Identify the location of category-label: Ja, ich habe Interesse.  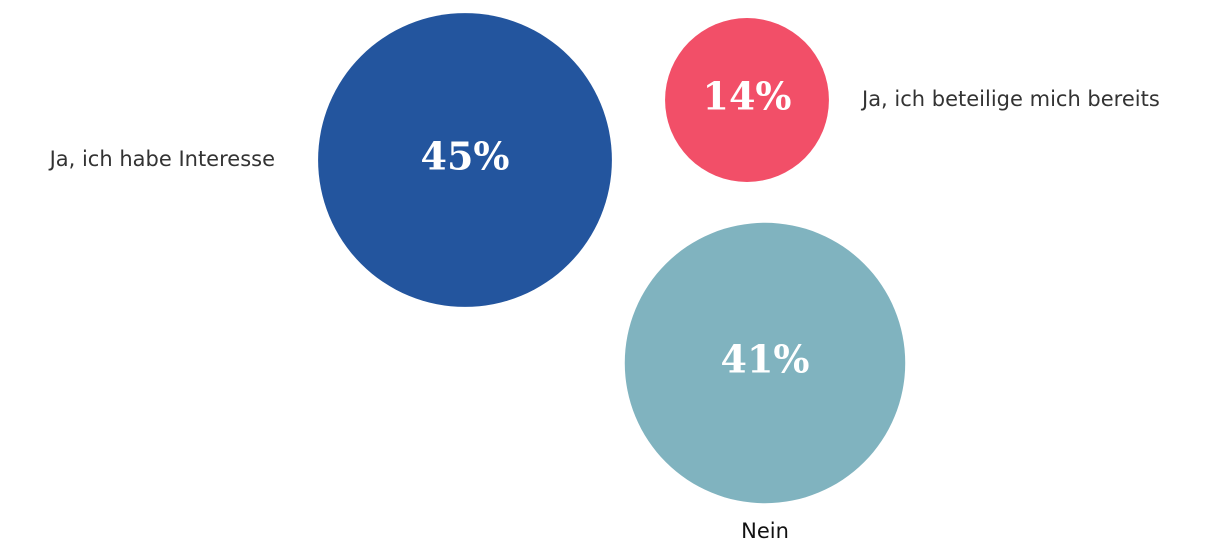
(161, 159).